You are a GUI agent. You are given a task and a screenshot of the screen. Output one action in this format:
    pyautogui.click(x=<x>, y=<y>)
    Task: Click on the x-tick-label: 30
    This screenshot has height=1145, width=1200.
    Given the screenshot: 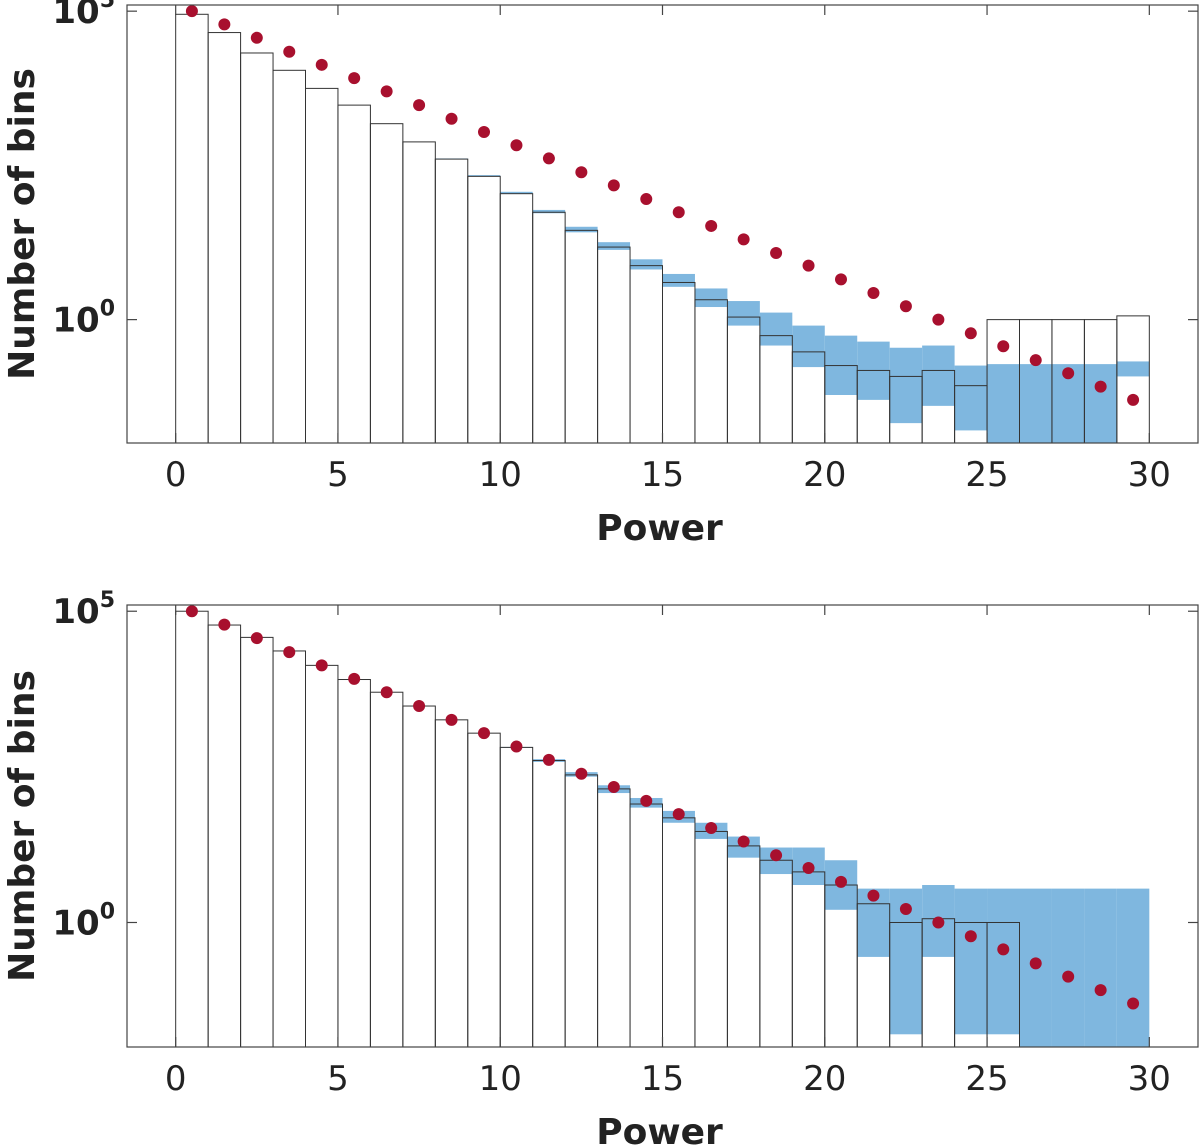 What is the action you would take?
    pyautogui.click(x=1149, y=1079)
    